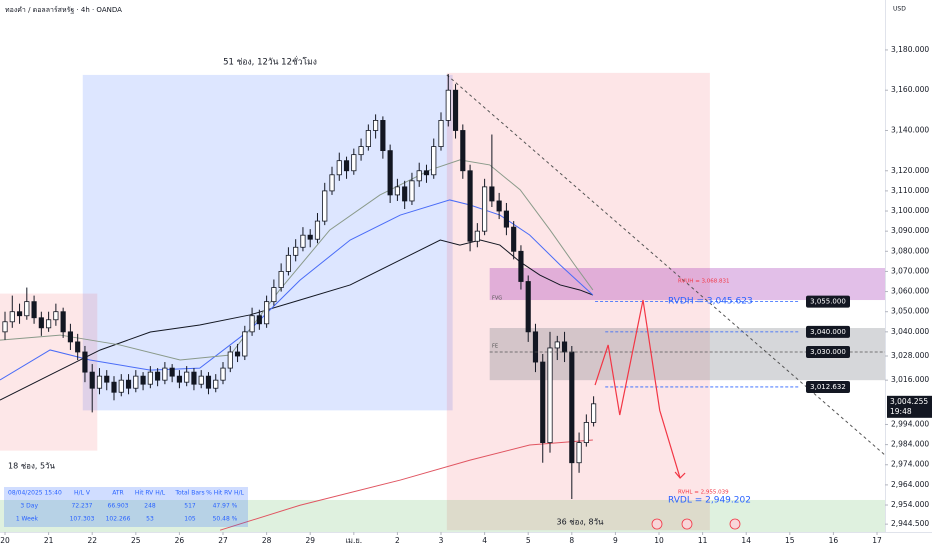 Image resolution: width=932 pixels, height=550 pixels. Describe the element at coordinates (441, 540) in the screenshot. I see `x-tick-label: 3` at that location.